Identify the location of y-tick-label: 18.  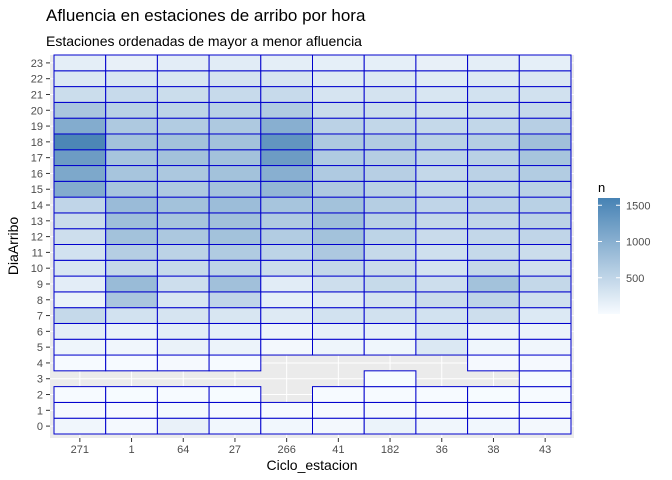
(37, 143).